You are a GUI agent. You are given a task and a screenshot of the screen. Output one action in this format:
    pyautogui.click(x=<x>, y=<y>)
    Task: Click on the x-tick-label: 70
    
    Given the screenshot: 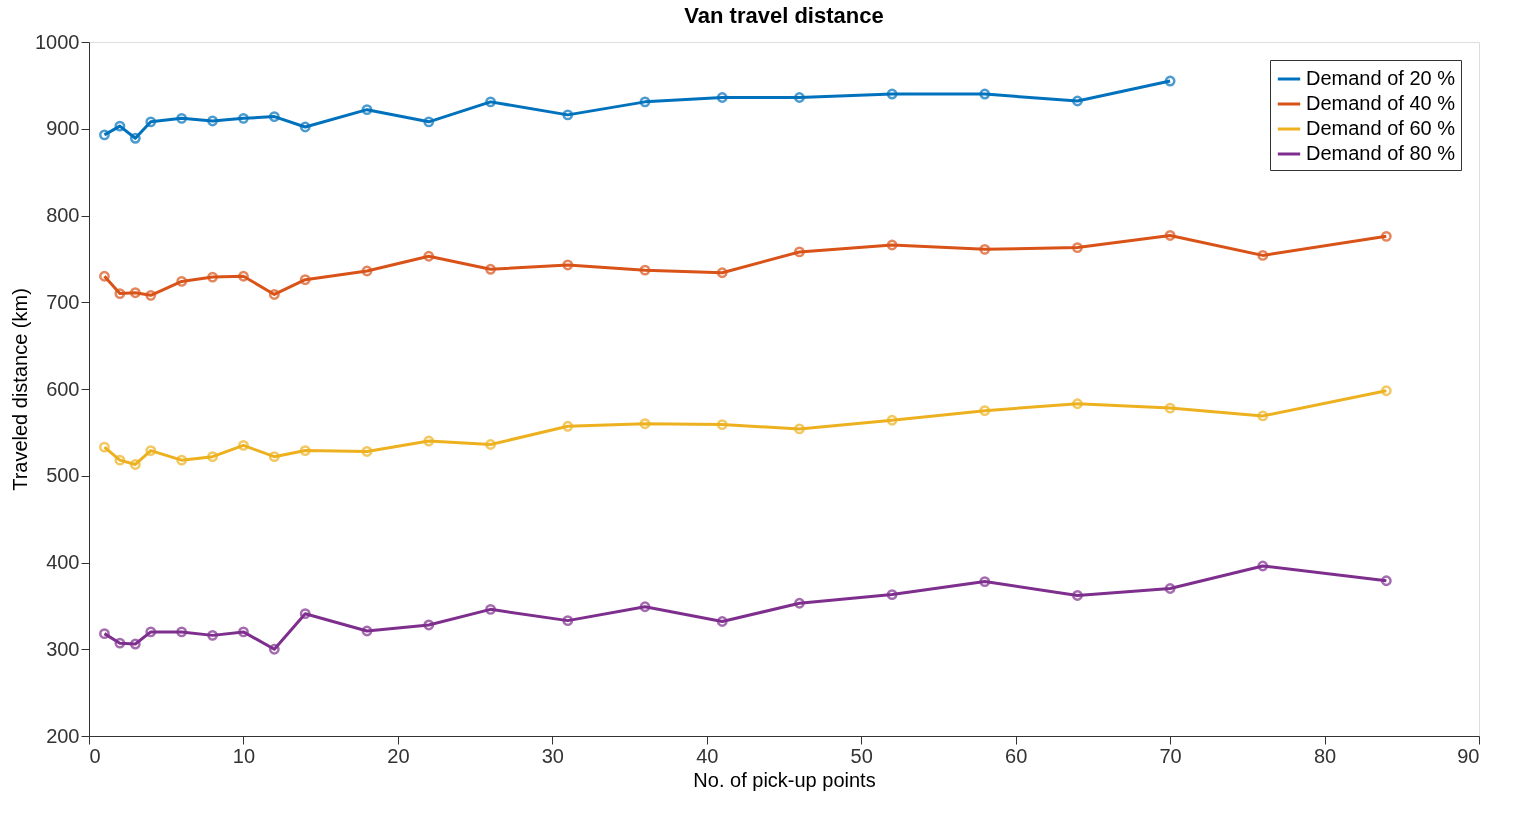 What is the action you would take?
    pyautogui.click(x=1170, y=755)
    